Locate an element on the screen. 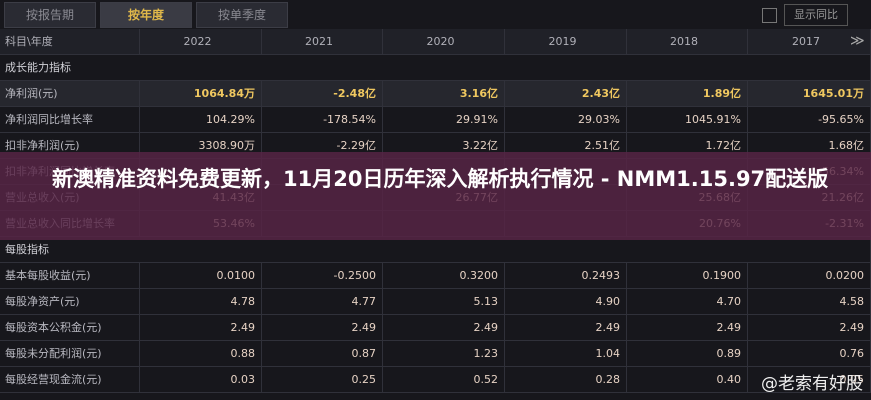 The image size is (871, 400). header-cell: 2022 is located at coordinates (201, 42).